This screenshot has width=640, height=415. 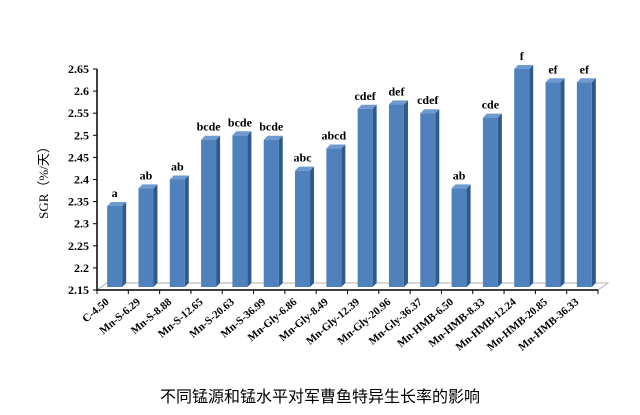 What do you see at coordinates (334, 136) in the screenshot?
I see `data-label: abcd` at bounding box center [334, 136].